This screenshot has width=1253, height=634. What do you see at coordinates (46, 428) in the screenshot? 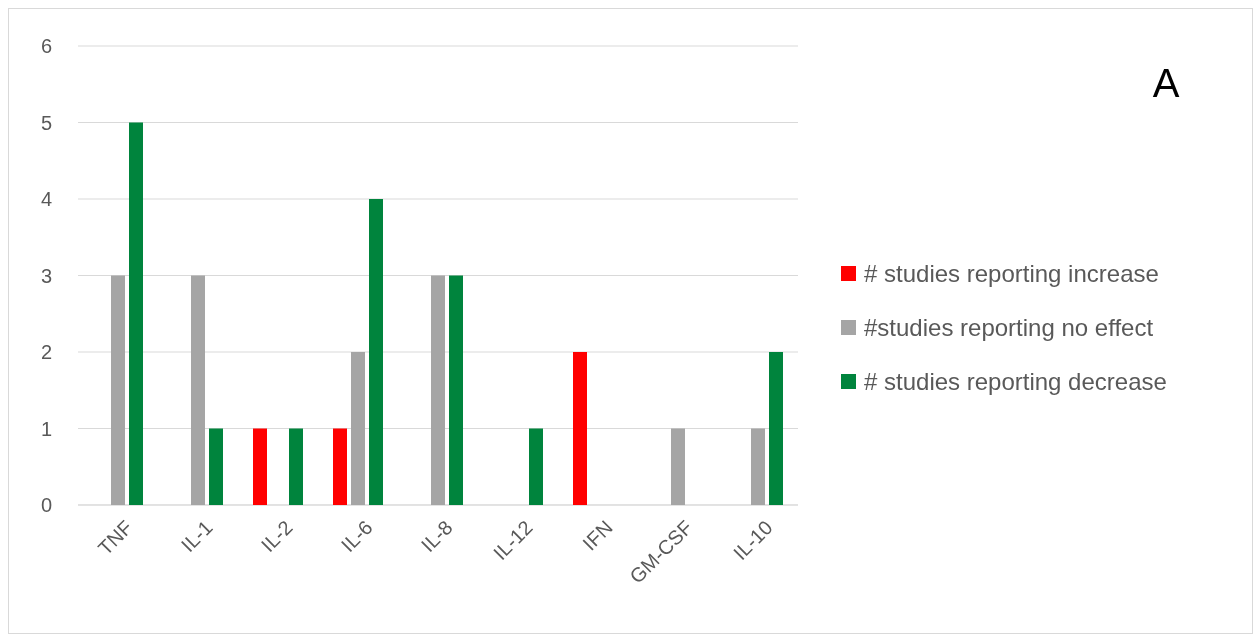
I see `y-tick-label: 1` at bounding box center [46, 428].